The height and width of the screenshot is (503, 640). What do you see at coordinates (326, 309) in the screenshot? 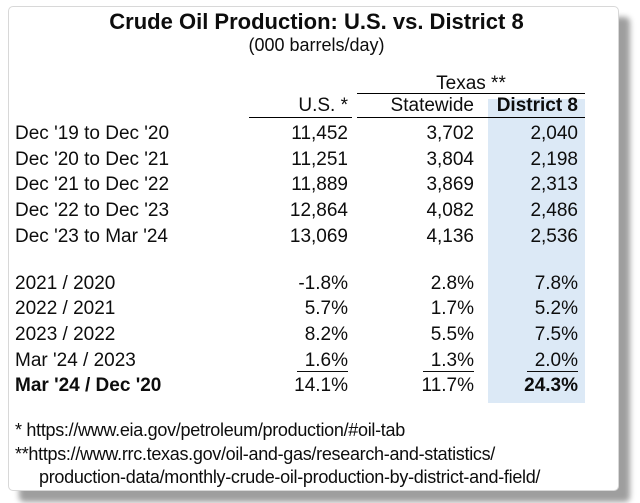
I see `us-pct: 5.7%` at bounding box center [326, 309].